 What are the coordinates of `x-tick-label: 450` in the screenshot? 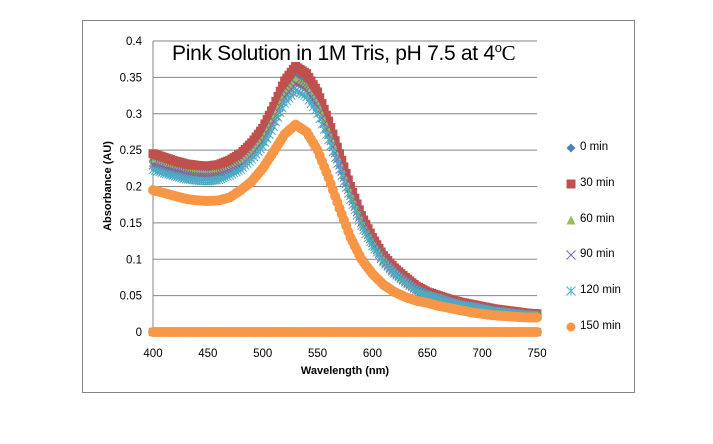 It's located at (207, 354).